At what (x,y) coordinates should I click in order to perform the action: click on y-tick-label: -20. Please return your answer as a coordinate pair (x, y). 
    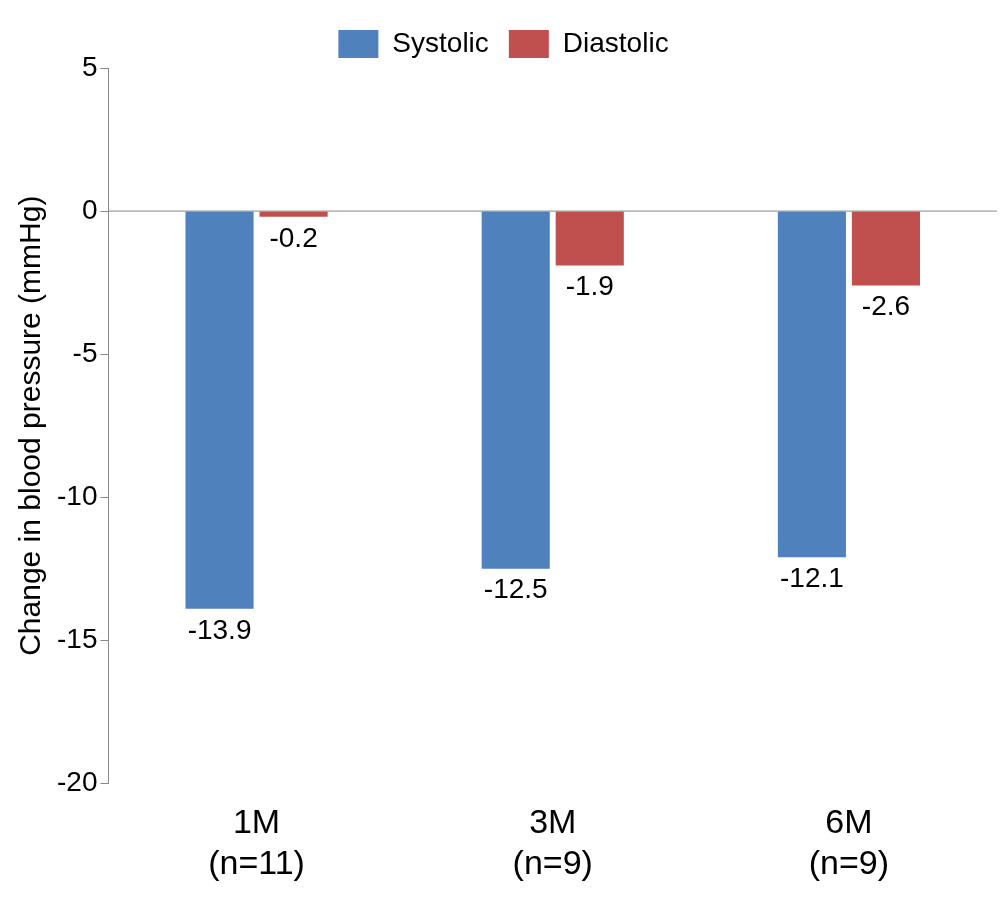
    Looking at the image, I should click on (77, 782).